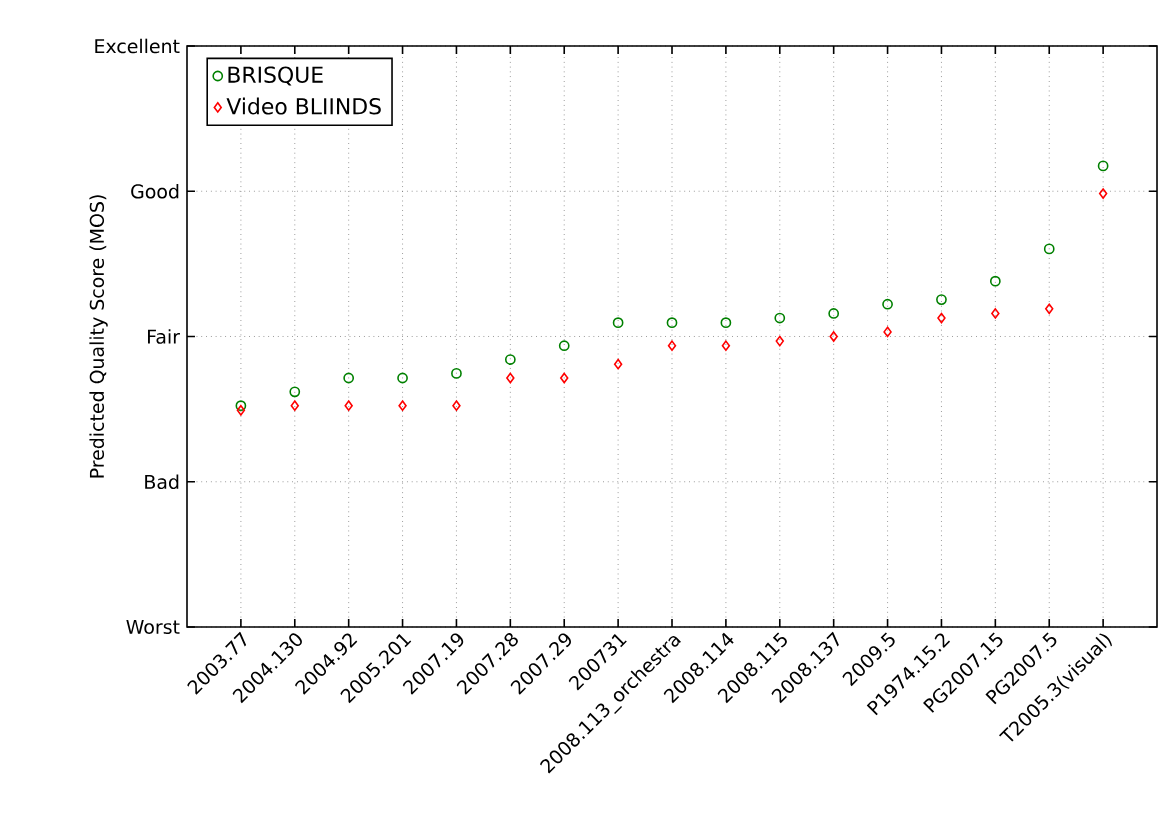 The image size is (1170, 824). I want to click on text: Fair, so click(164, 336).